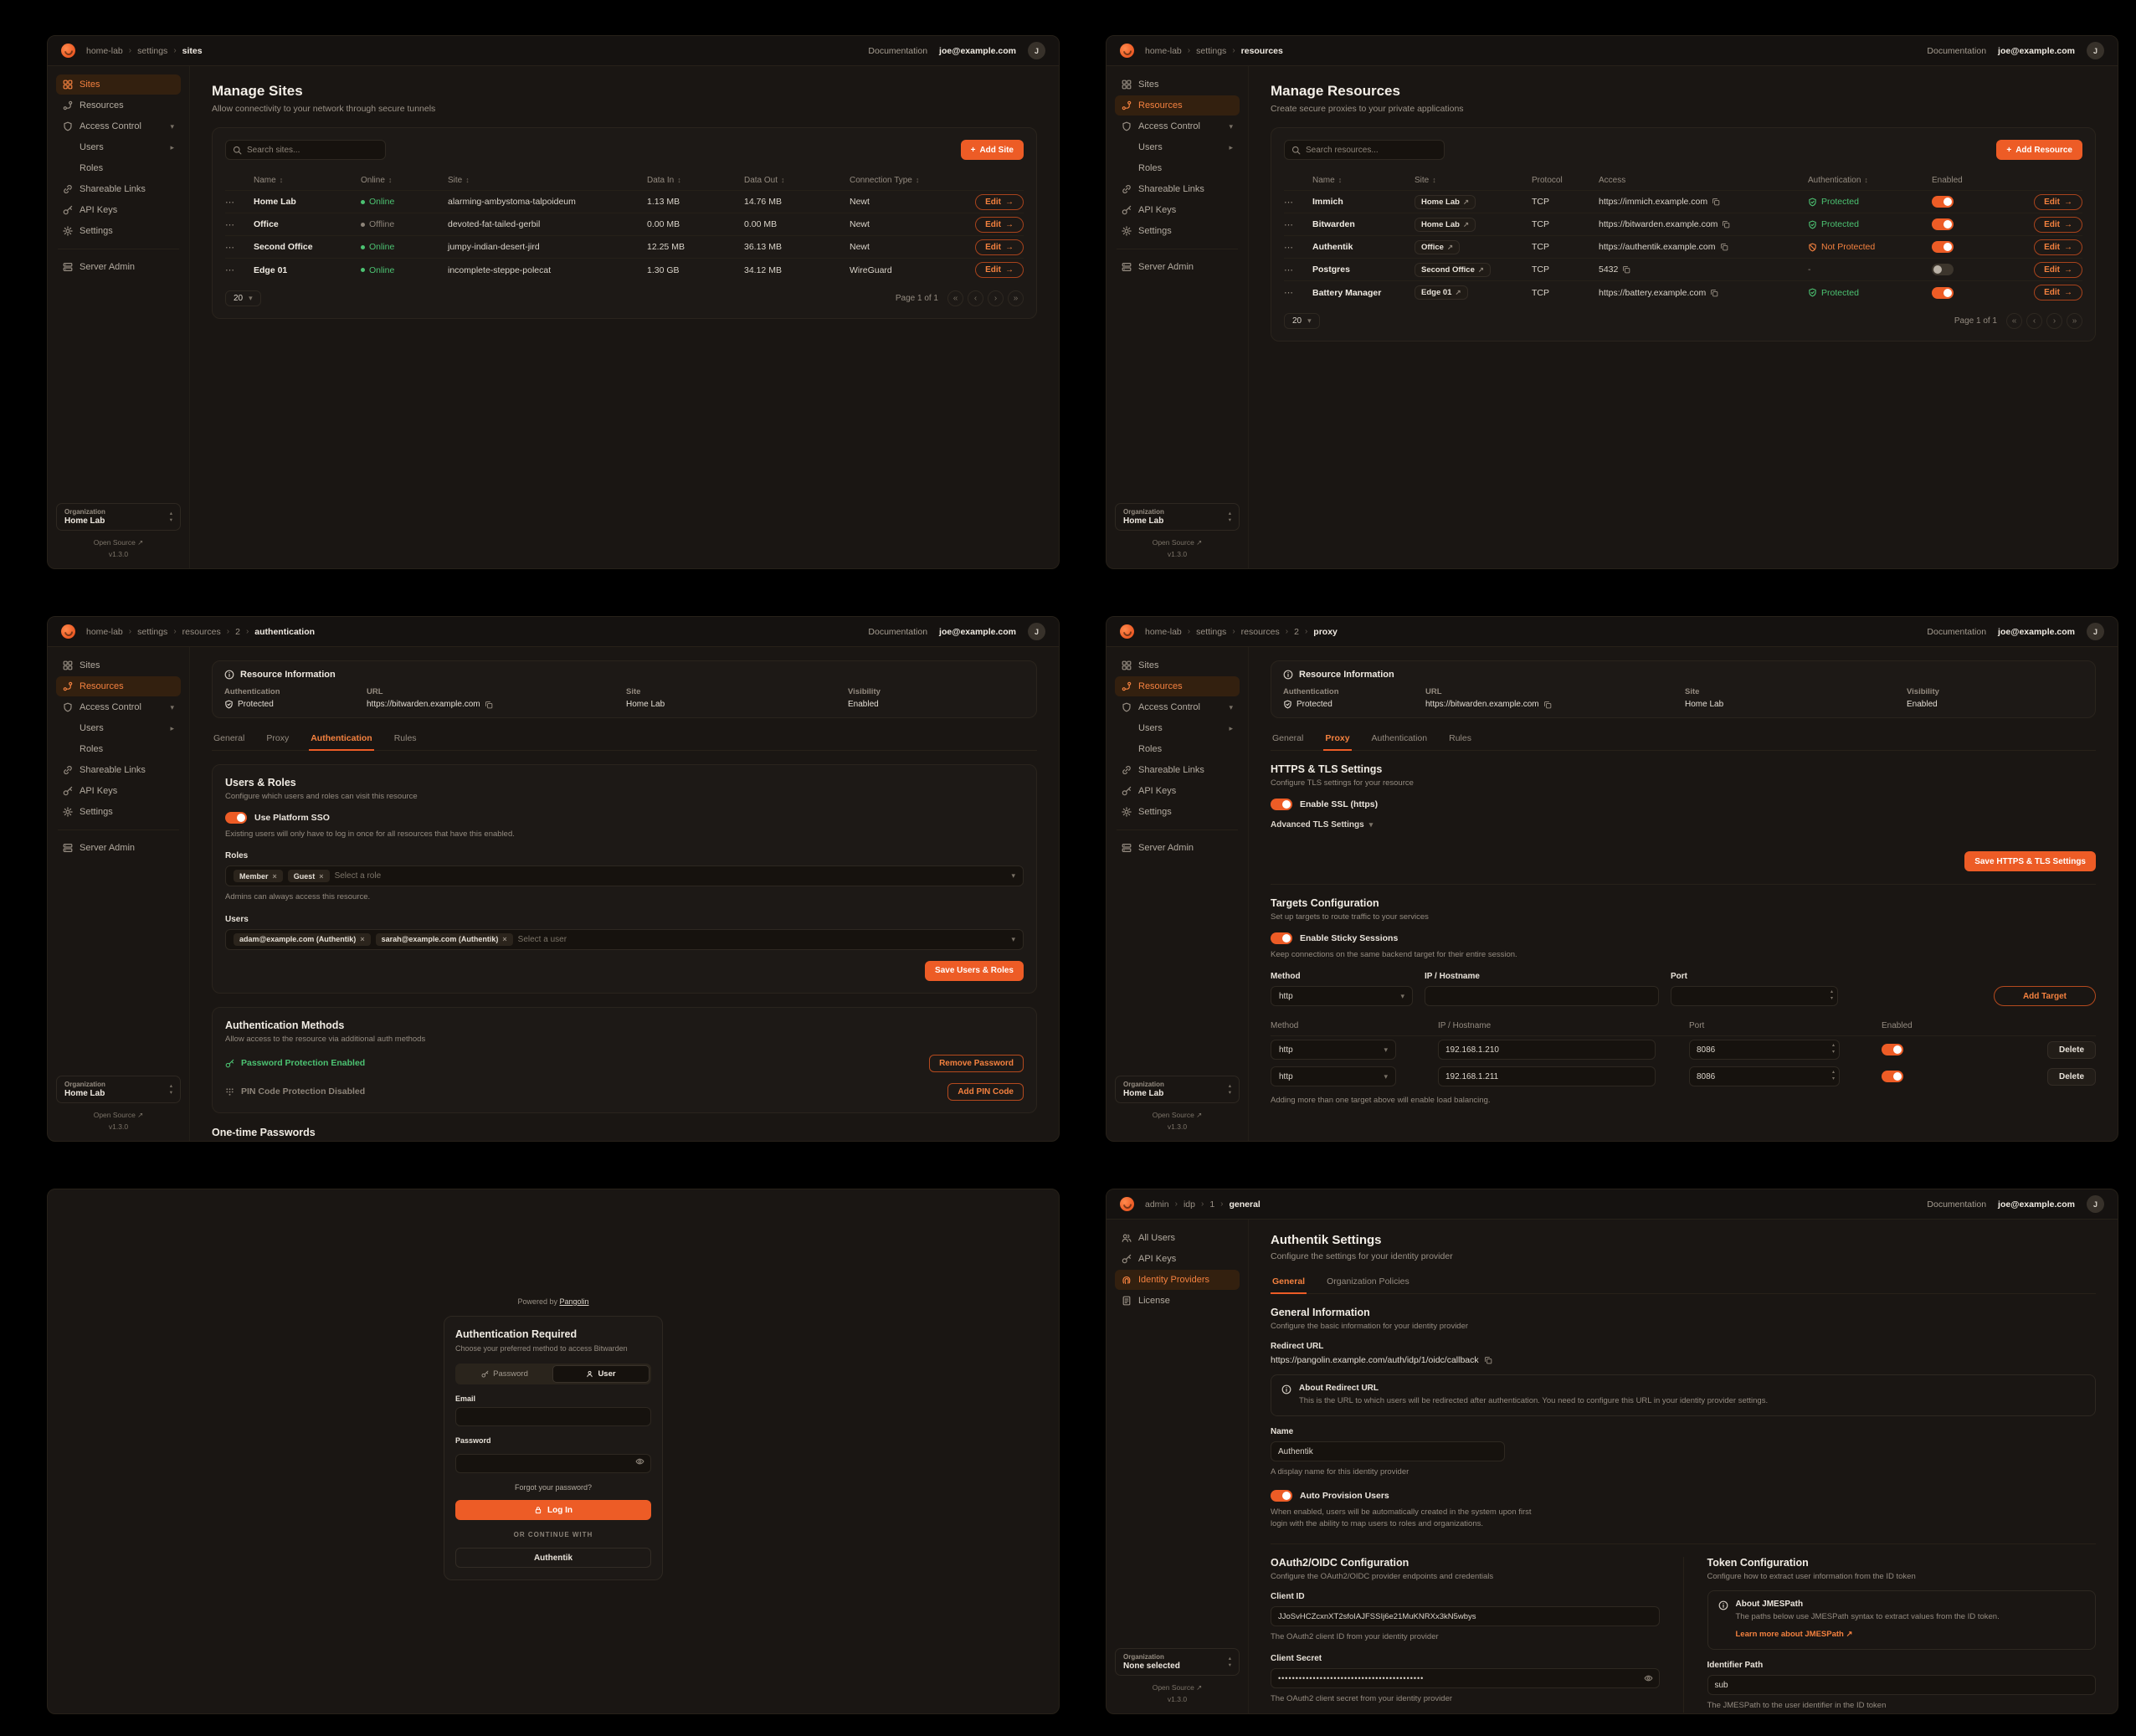 This screenshot has width=2136, height=1736. Describe the element at coordinates (1281, 938) in the screenshot. I see `sticky-sessions-toggle` at that location.